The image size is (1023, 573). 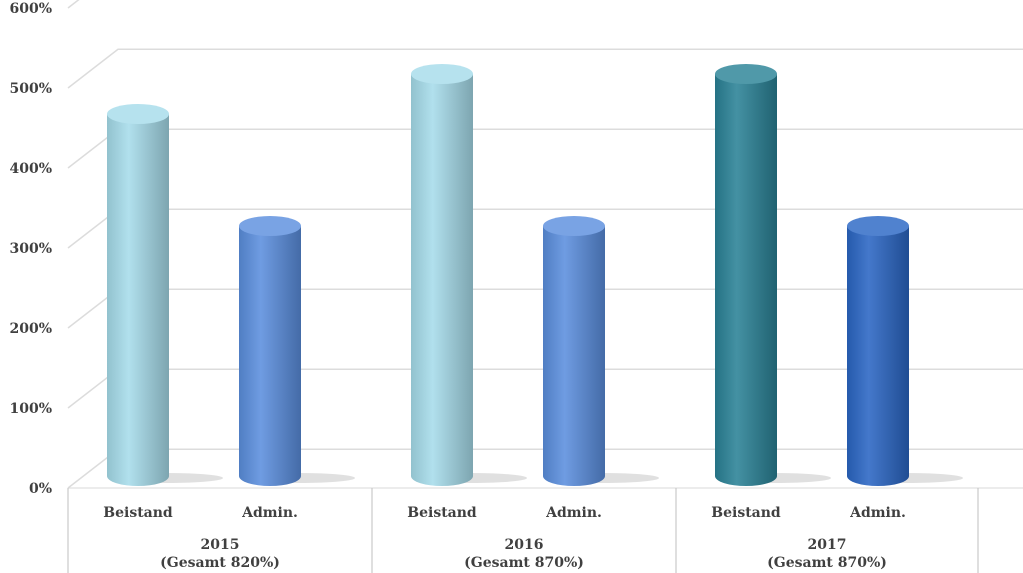 I want to click on group-year-label: 2016, so click(x=524, y=545).